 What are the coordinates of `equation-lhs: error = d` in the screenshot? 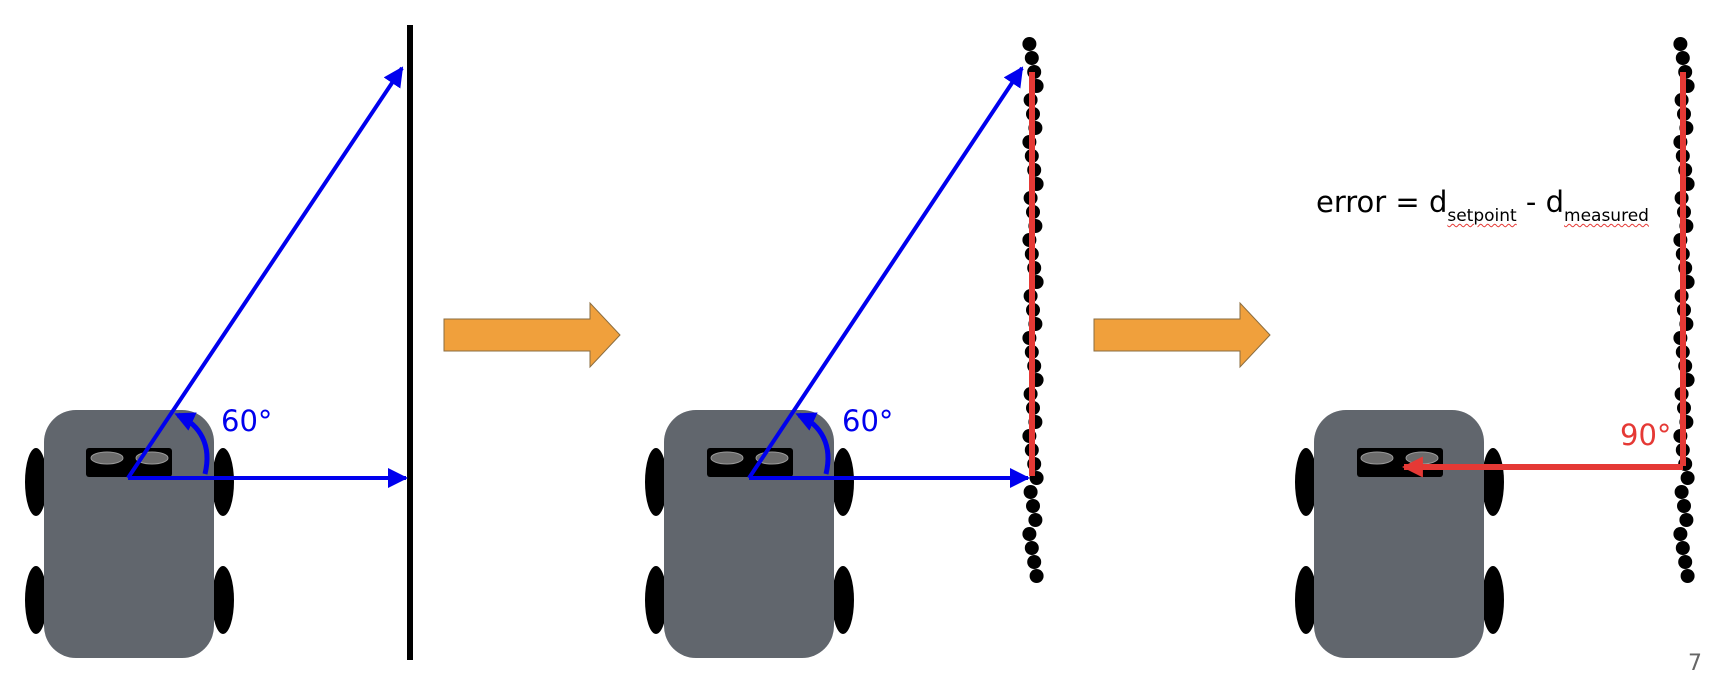 It's located at (1382, 202).